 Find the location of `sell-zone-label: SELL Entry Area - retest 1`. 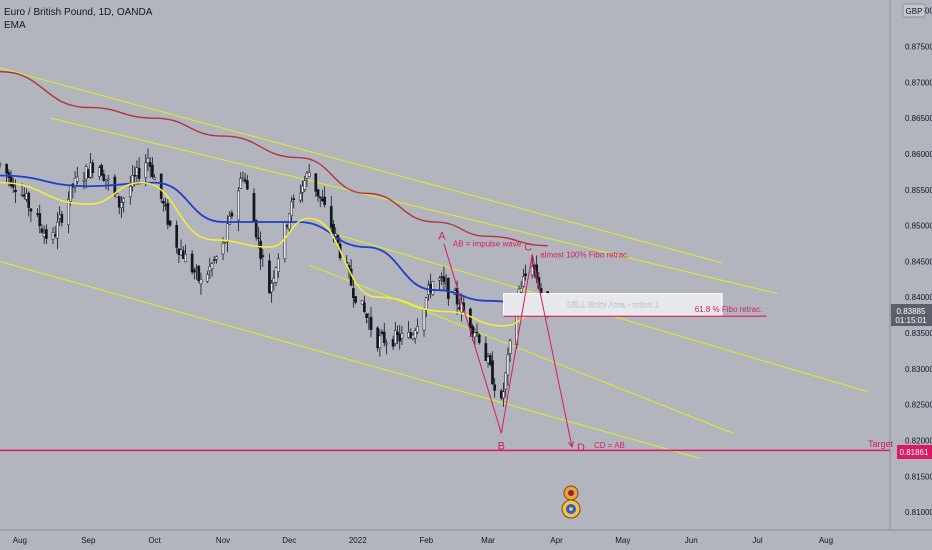

sell-zone-label: SELL Entry Area - retest 1 is located at coordinates (613, 304).